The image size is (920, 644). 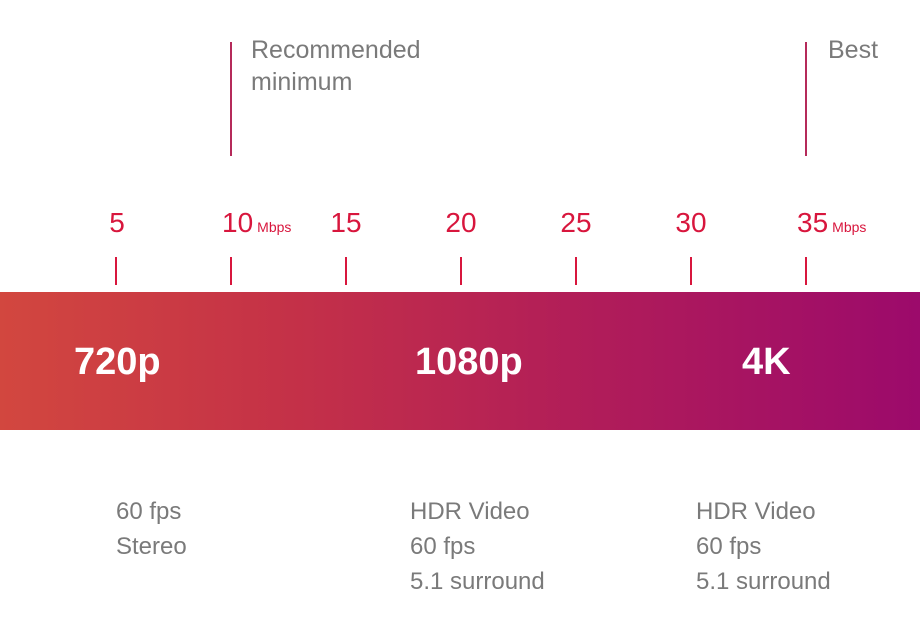 What do you see at coordinates (763, 546) in the screenshot?
I see `features-4k: HDR Video 60 fps 5.1 surround` at bounding box center [763, 546].